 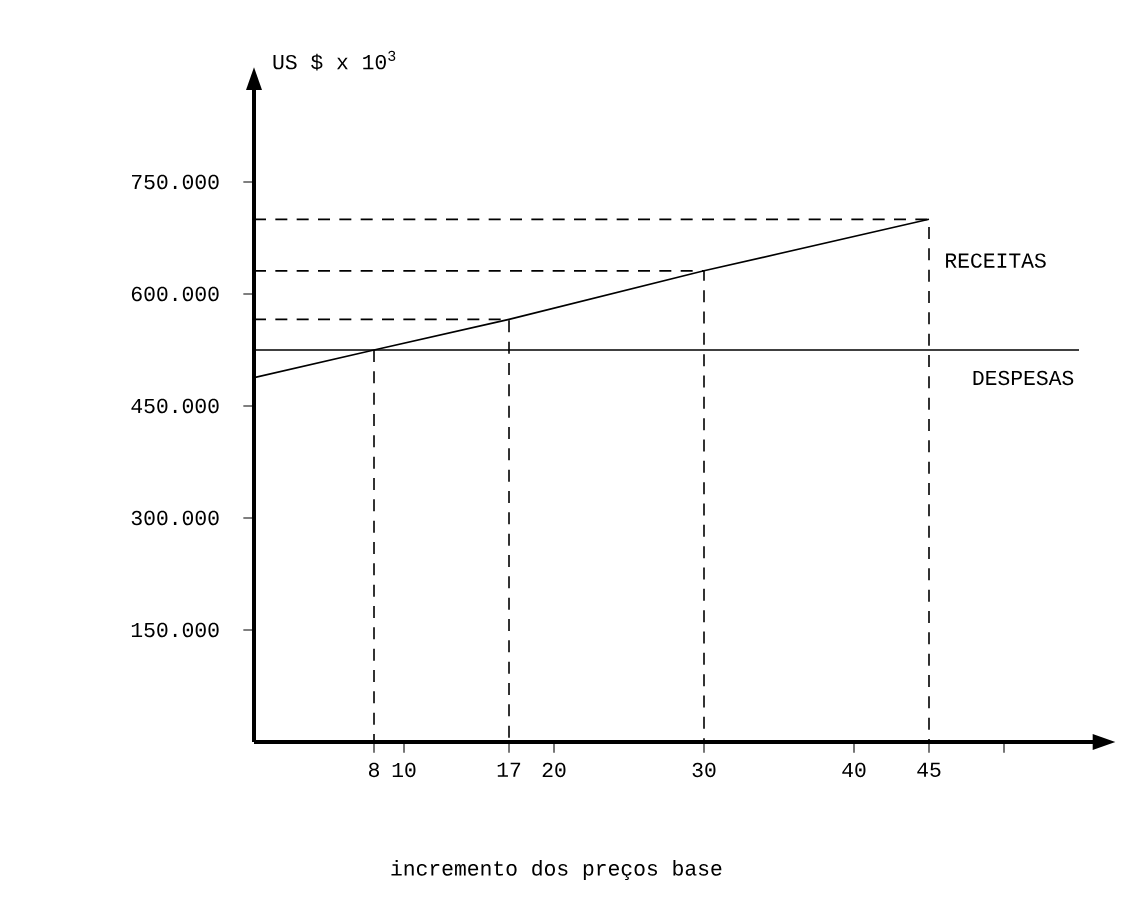 I want to click on series-label: RECEITAS, so click(x=996, y=260).